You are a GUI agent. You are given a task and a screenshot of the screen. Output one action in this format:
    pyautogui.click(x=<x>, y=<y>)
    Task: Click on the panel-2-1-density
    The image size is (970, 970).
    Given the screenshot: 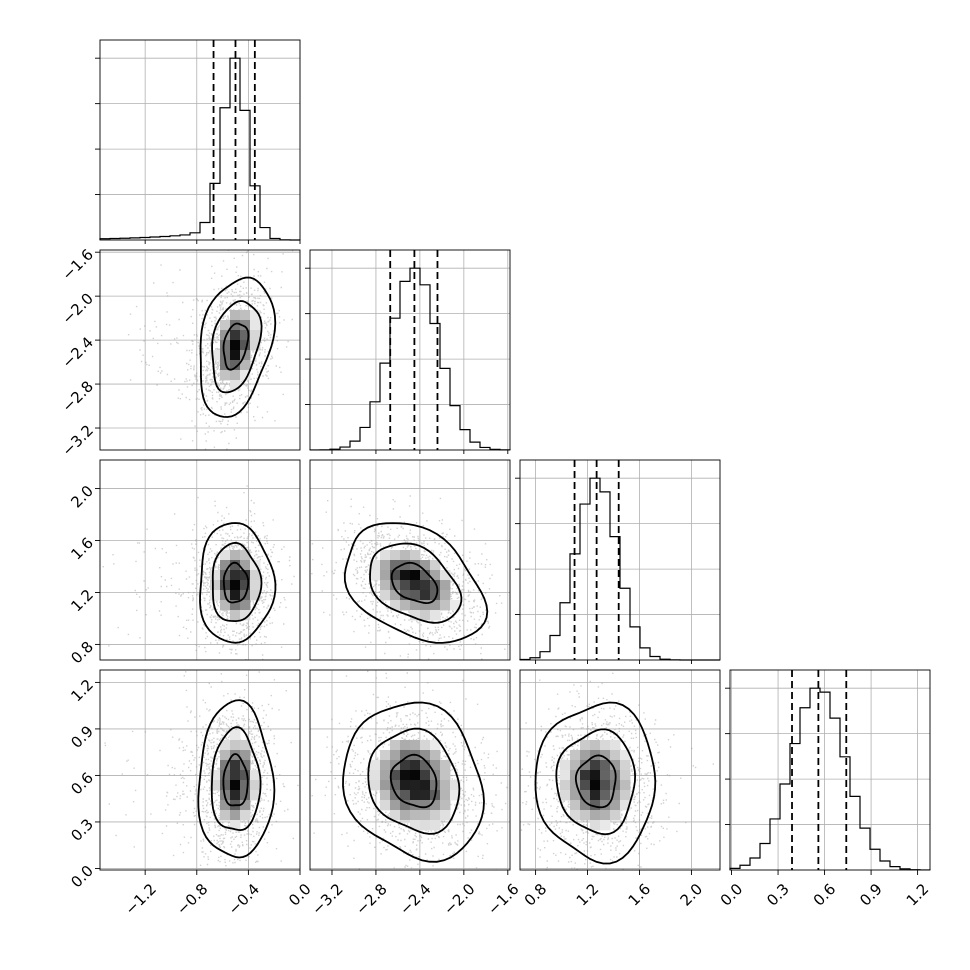 What is the action you would take?
    pyautogui.click(x=415, y=585)
    